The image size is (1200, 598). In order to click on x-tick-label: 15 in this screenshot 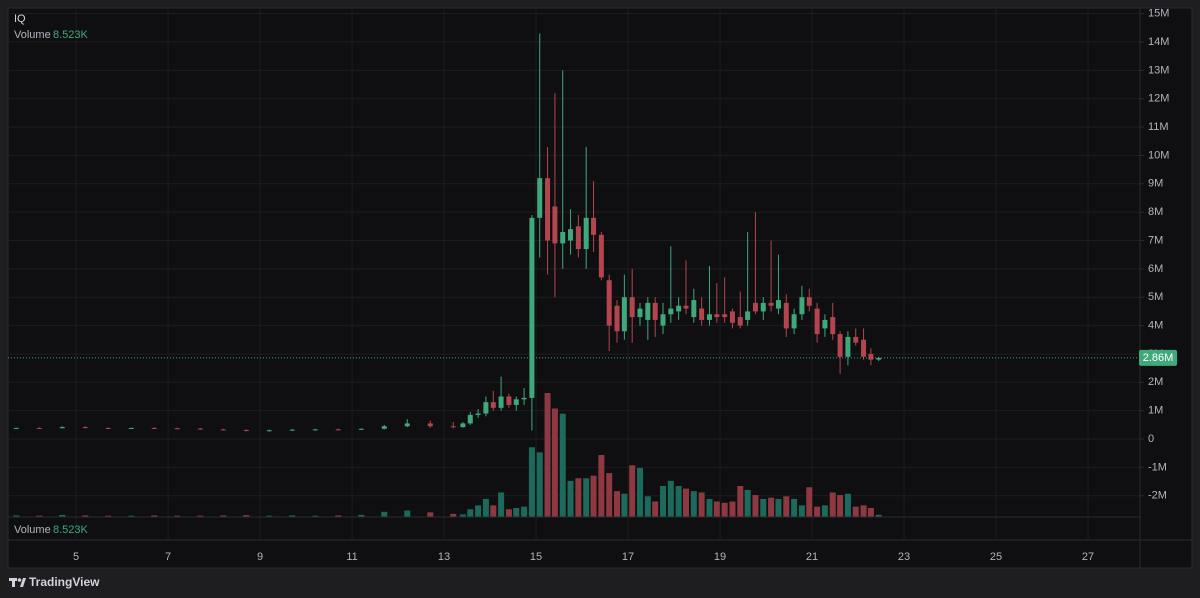, I will do `click(536, 557)`.